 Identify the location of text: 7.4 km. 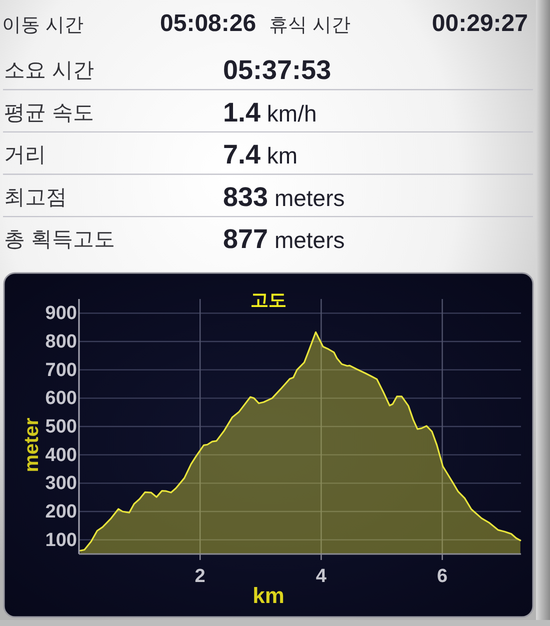
(260, 155).